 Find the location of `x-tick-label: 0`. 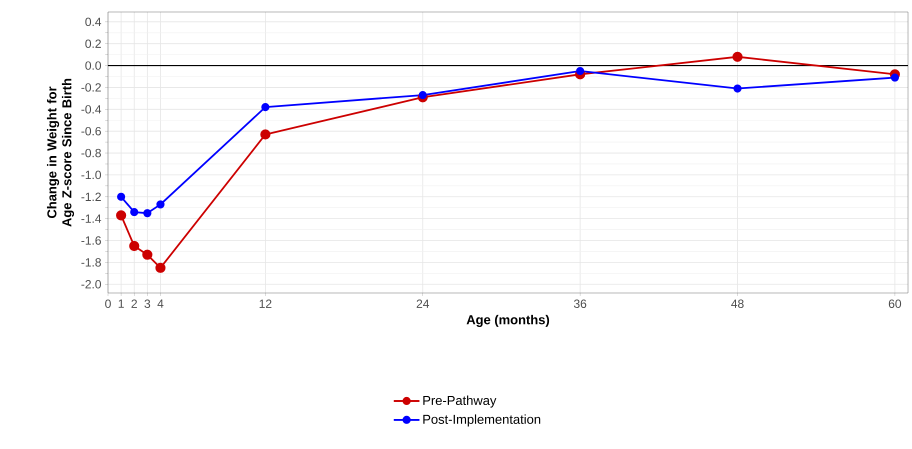

x-tick-label: 0 is located at coordinates (108, 304).